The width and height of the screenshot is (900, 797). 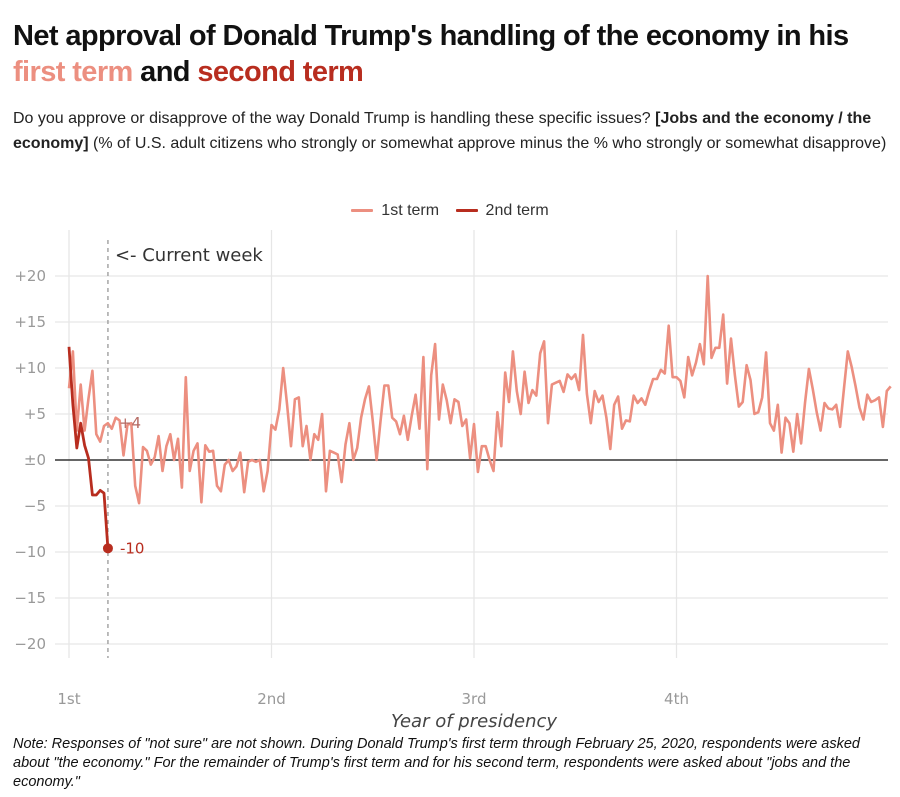 I want to click on legend-label-second-term: 2nd term, so click(x=517, y=210).